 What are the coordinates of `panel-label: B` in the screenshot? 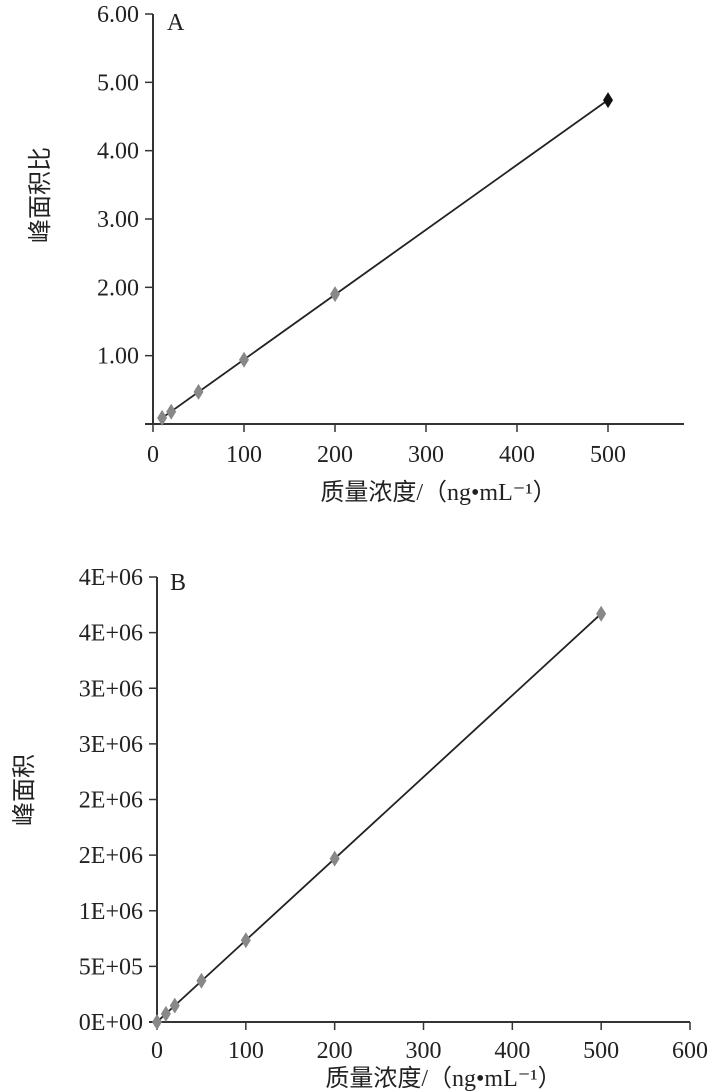 It's located at (178, 583).